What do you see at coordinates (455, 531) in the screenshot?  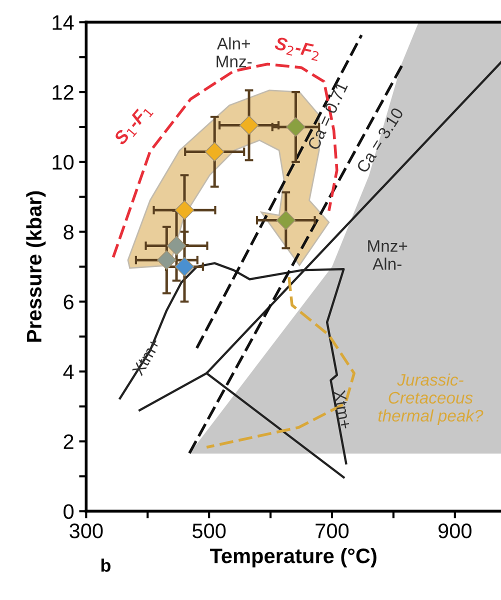 I see `x-tick-label: 900` at bounding box center [455, 531].